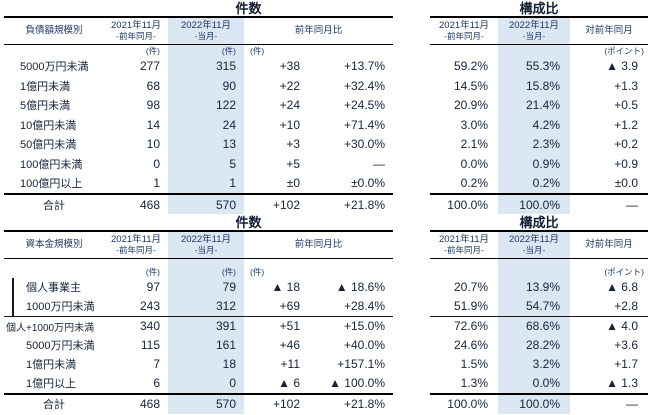  Describe the element at coordinates (539, 383) in the screenshot. I see `table-row: 1.3% 0.0% ▲ 1.3` at that location.